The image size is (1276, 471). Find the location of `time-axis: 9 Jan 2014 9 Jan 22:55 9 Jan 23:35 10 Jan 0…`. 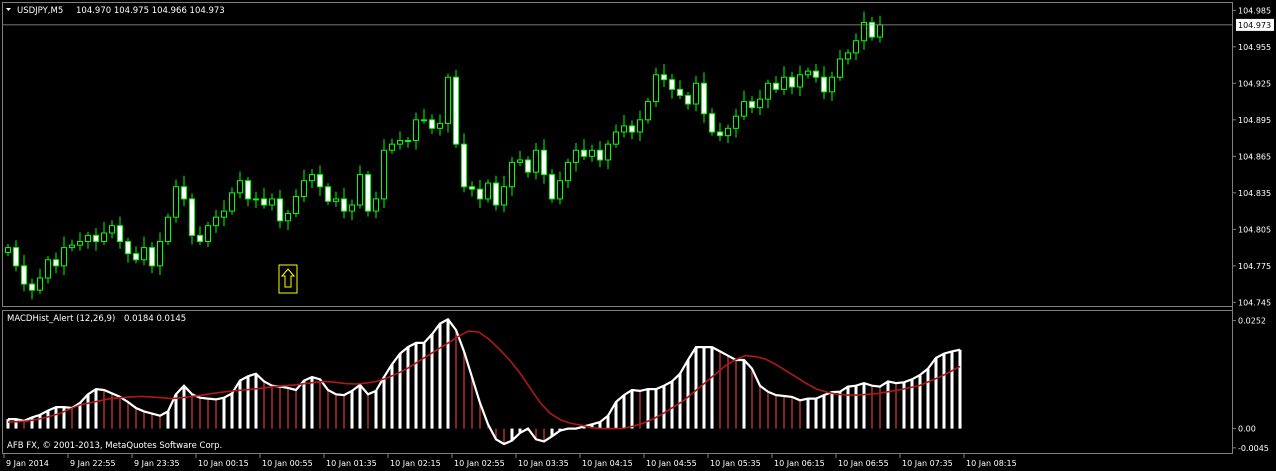

time-axis: 9 Jan 2014 9 Jan 22:55 9 Jan 23:35 10 Jan 0… is located at coordinates (510, 461).